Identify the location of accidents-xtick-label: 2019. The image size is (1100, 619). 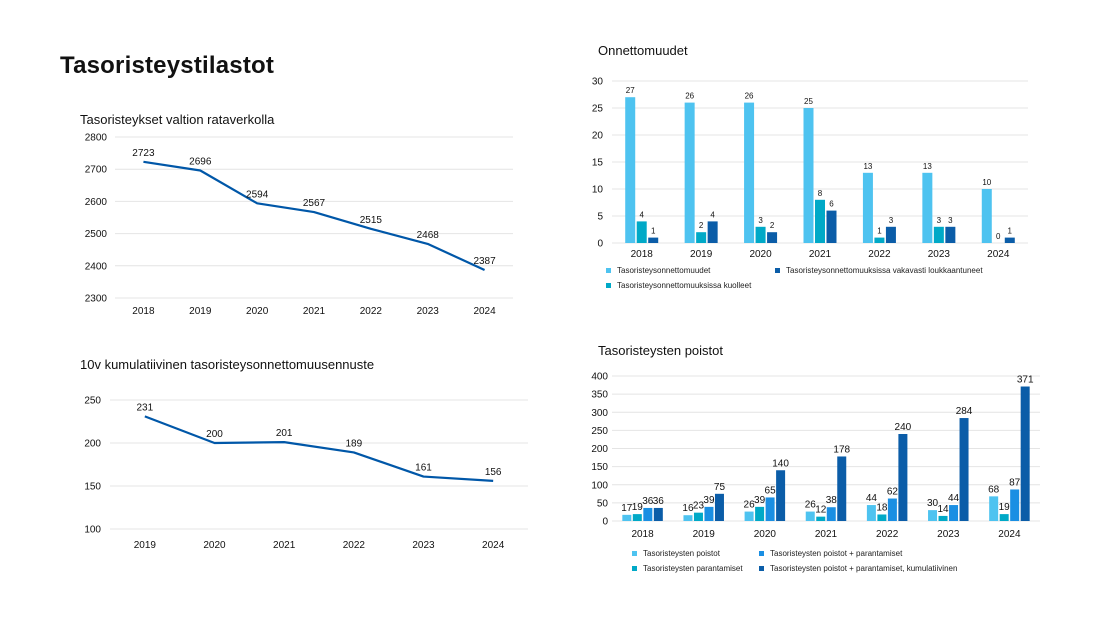
(701, 254).